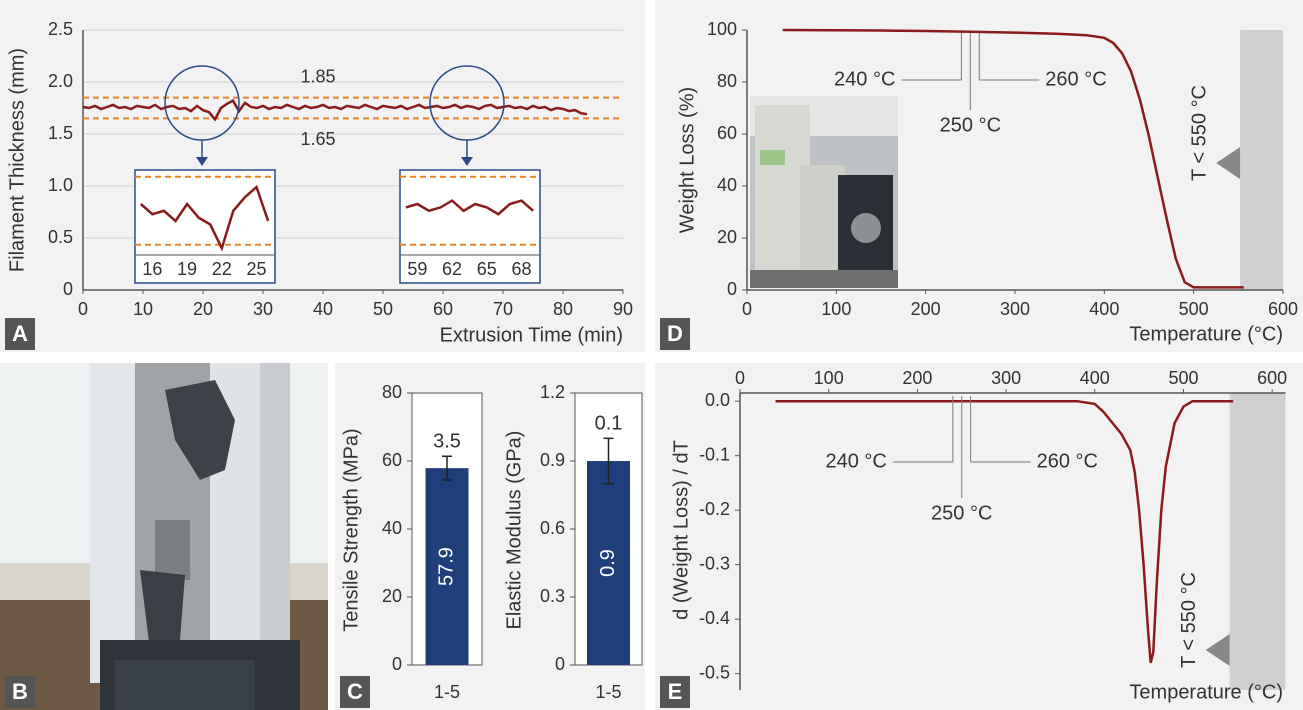 The image size is (1303, 710). I want to click on x-tick-label: 10, so click(143, 309).